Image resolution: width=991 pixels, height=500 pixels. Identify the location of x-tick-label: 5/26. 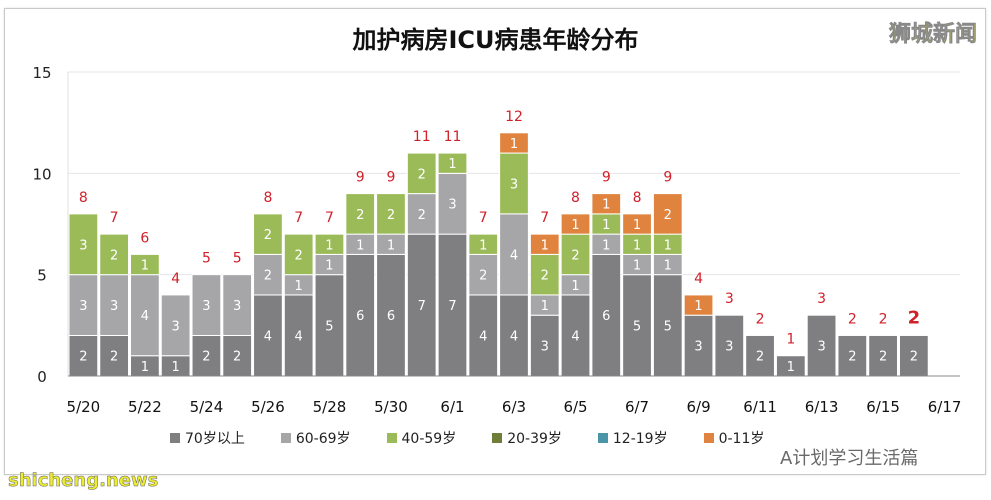
(268, 407).